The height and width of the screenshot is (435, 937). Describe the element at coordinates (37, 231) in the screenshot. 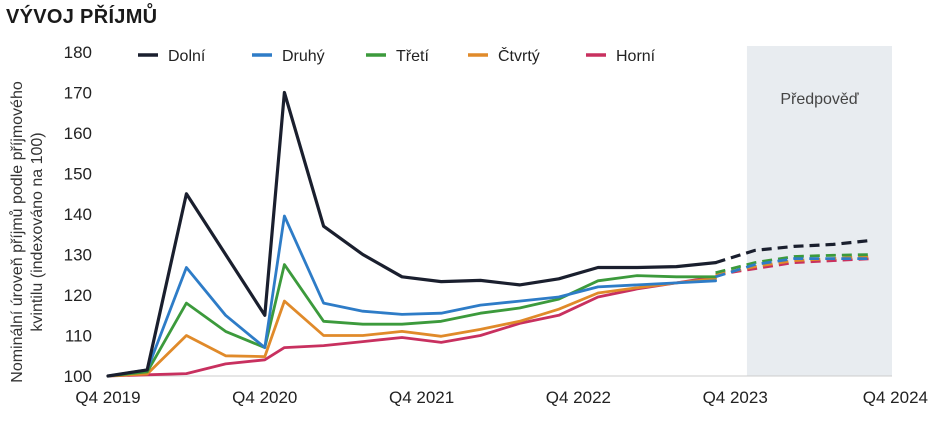

I see `y-axis-label-line: kvintilu (indexováno na 100)` at that location.